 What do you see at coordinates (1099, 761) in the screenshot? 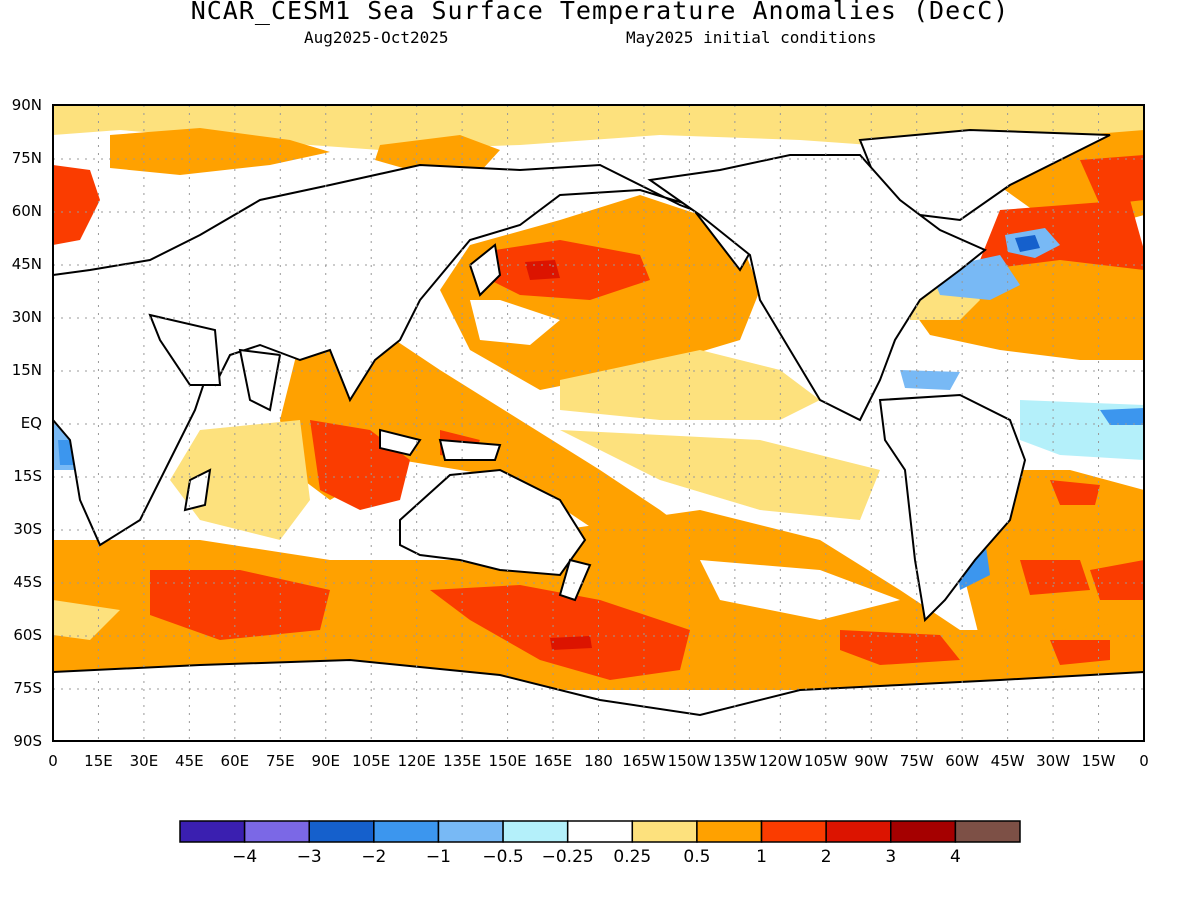
I see `longitude-label: 15W` at bounding box center [1099, 761].